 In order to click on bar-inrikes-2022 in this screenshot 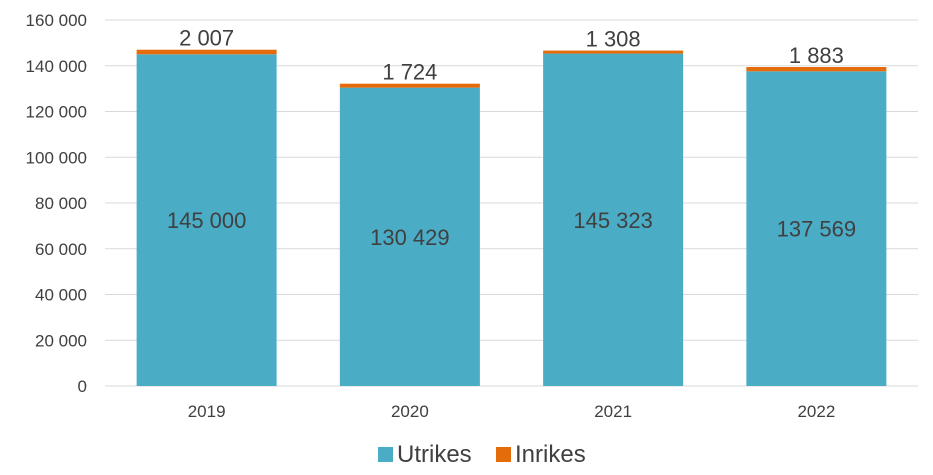, I will do `click(816, 69)`.